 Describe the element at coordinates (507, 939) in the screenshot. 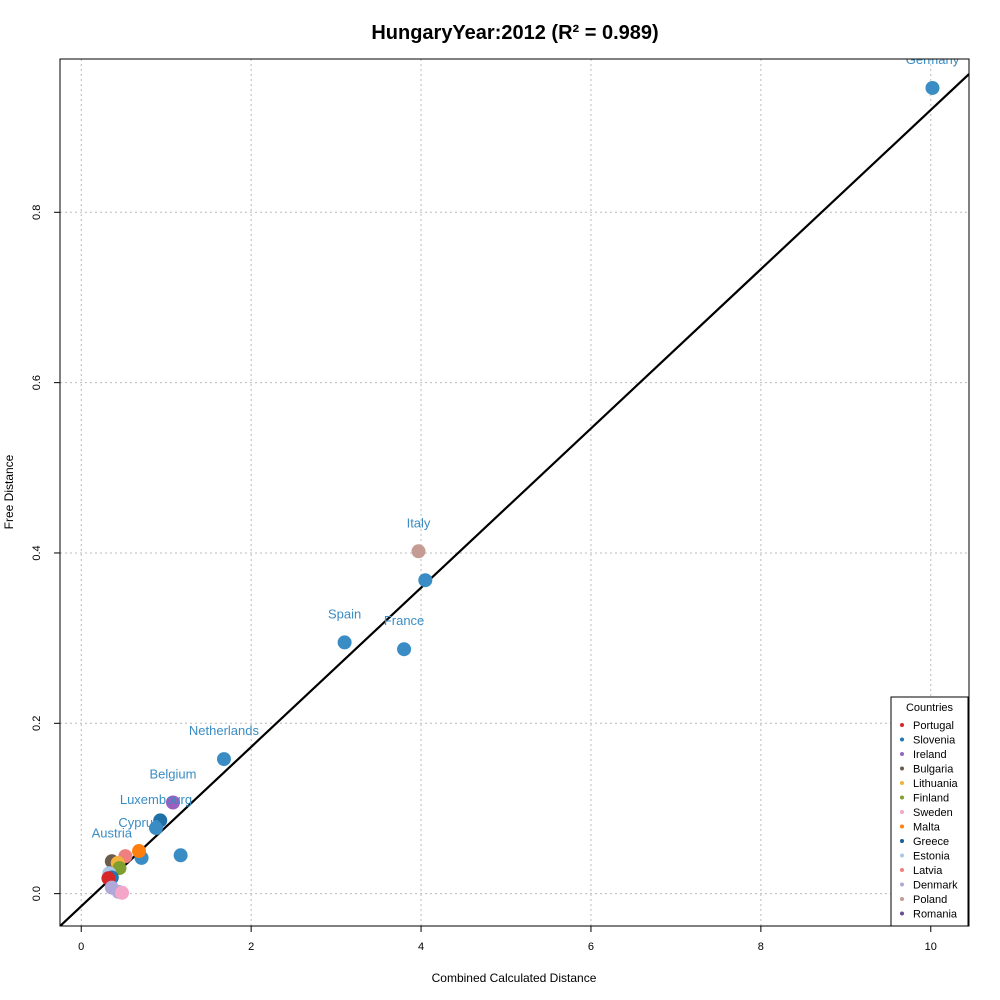

I see `x-axis: 0 2 4 6 8 10` at that location.